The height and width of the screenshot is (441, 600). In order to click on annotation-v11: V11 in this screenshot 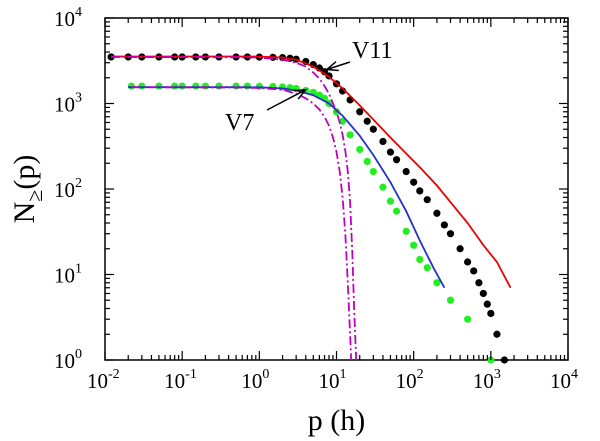, I will do `click(372, 51)`.